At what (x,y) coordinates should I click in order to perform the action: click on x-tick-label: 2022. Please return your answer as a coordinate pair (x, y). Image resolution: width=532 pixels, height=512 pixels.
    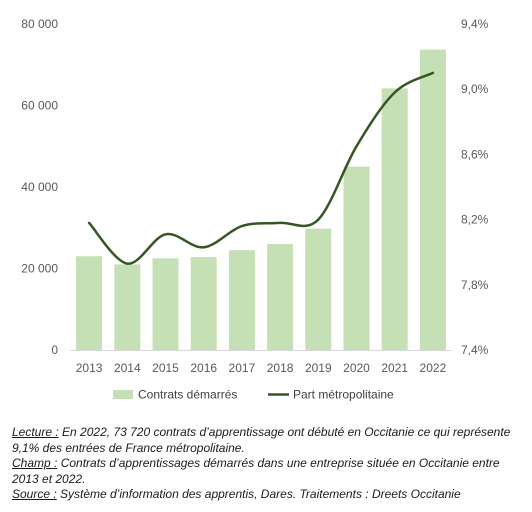
    Looking at the image, I should click on (433, 368).